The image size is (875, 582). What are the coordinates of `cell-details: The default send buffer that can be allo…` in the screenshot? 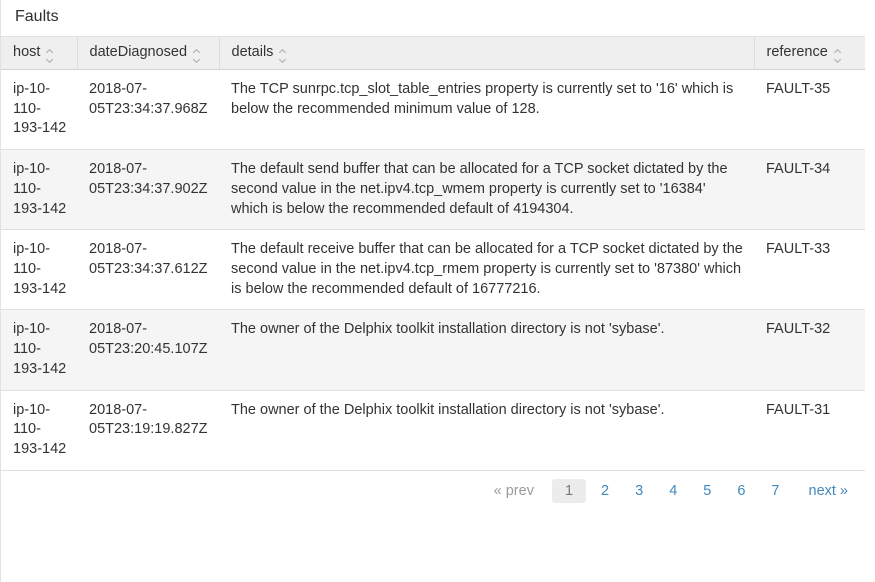 It's located at (486, 189).